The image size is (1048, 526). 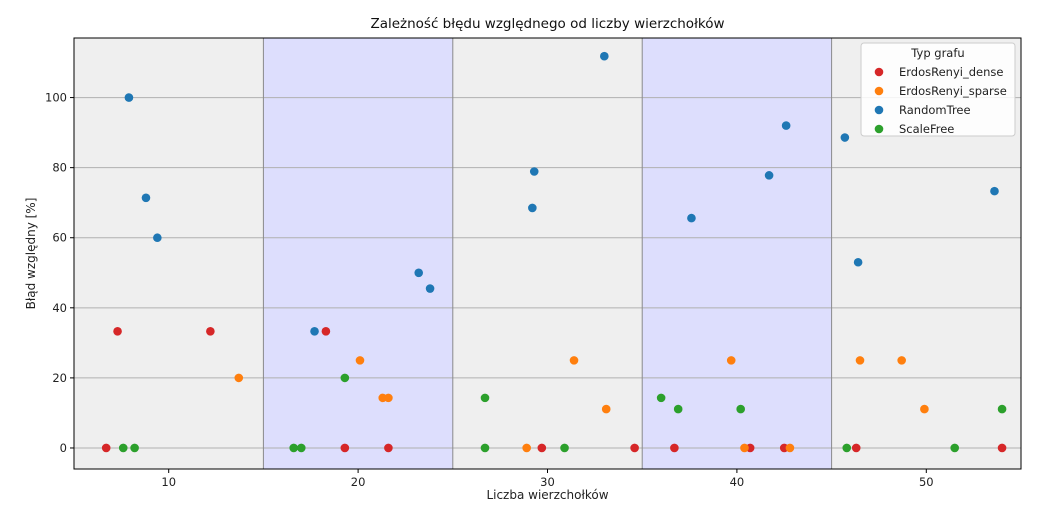 I want to click on legend-label: ErdosRenyi_sparse, so click(x=953, y=91).